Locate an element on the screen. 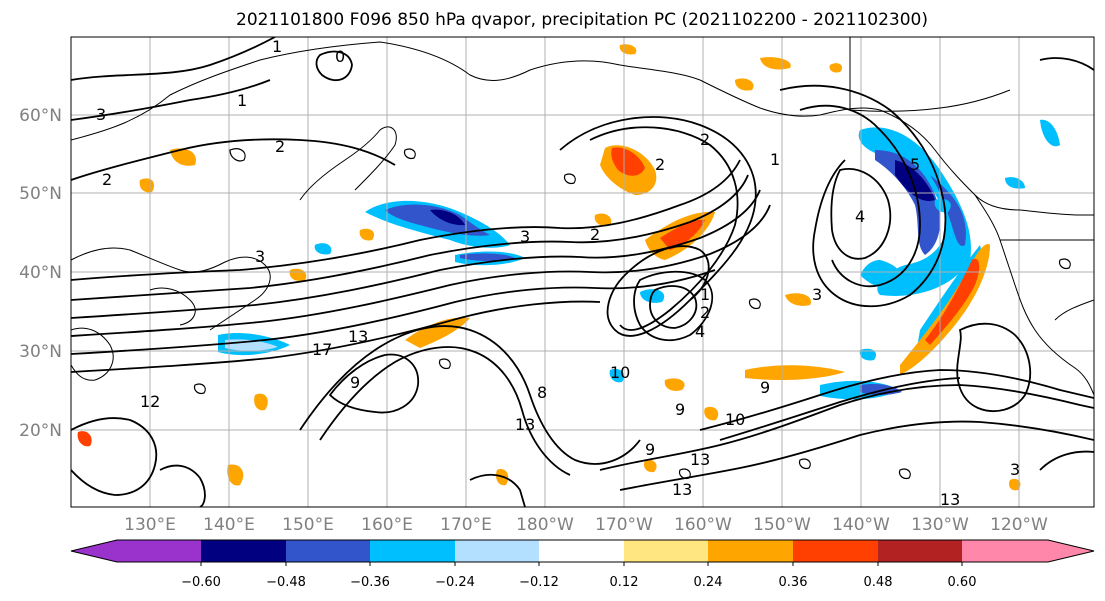  colorbar-tick-label: 0.60 is located at coordinates (962, 582).